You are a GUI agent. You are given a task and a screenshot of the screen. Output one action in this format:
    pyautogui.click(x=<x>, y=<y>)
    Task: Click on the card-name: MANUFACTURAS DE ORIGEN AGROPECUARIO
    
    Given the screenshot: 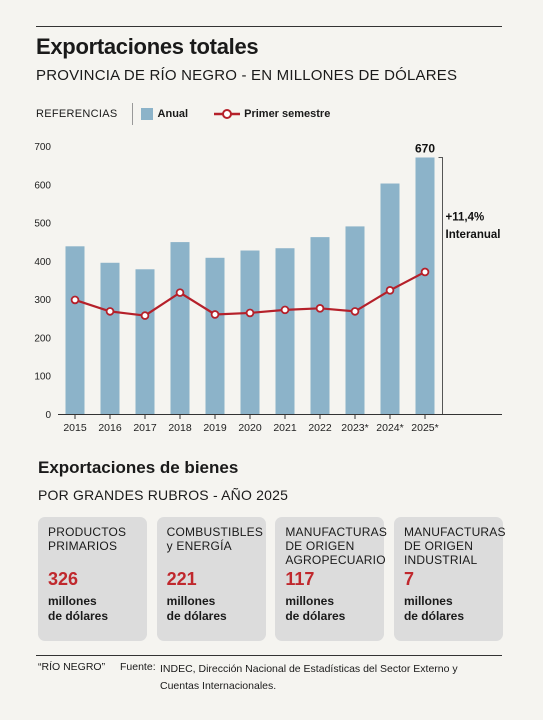 What is the action you would take?
    pyautogui.click(x=336, y=546)
    